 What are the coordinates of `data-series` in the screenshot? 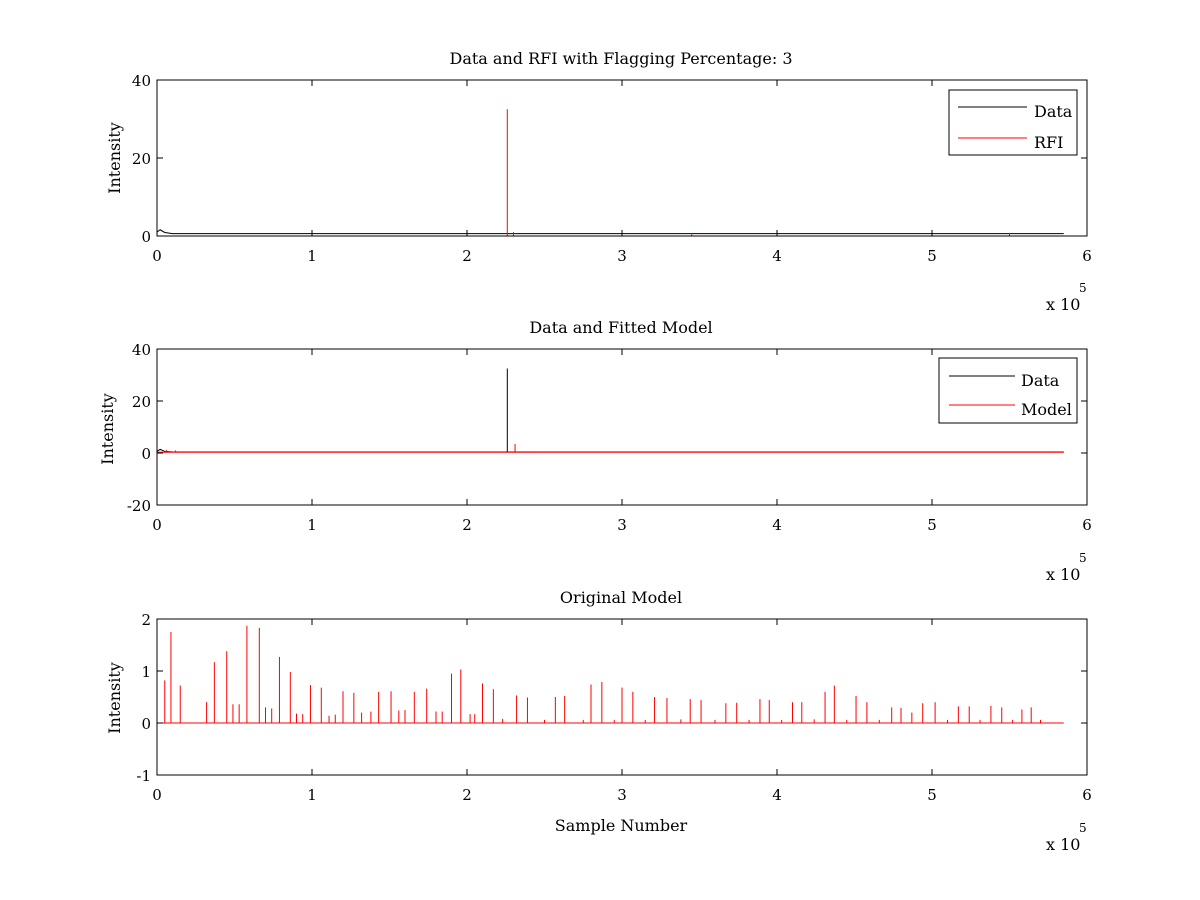 It's located at (610, 232).